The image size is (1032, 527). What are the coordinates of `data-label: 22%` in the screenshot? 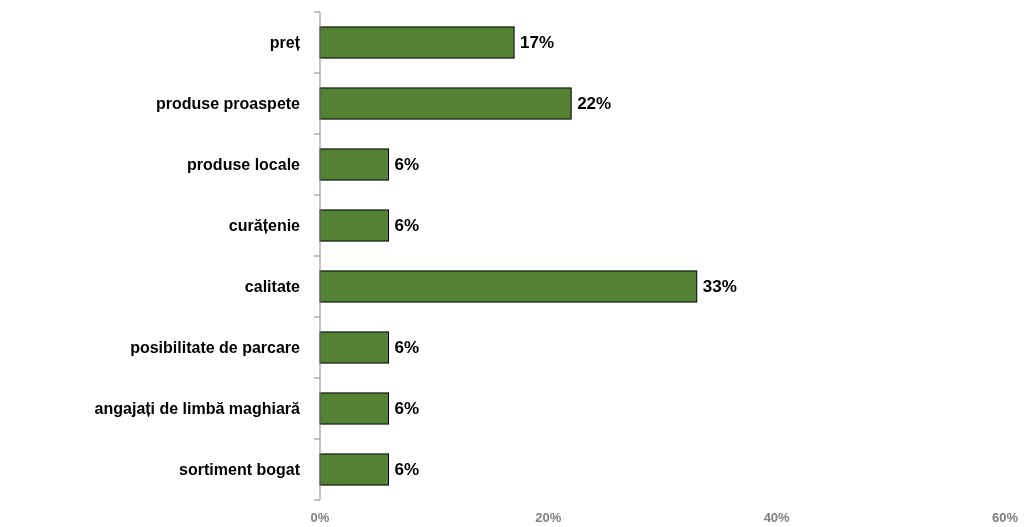 It's located at (594, 104).